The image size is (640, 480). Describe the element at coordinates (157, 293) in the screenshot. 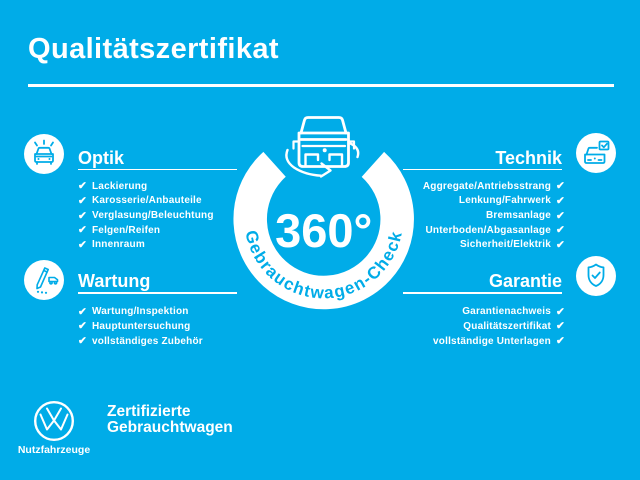

I see `section-wartung-underline` at that location.